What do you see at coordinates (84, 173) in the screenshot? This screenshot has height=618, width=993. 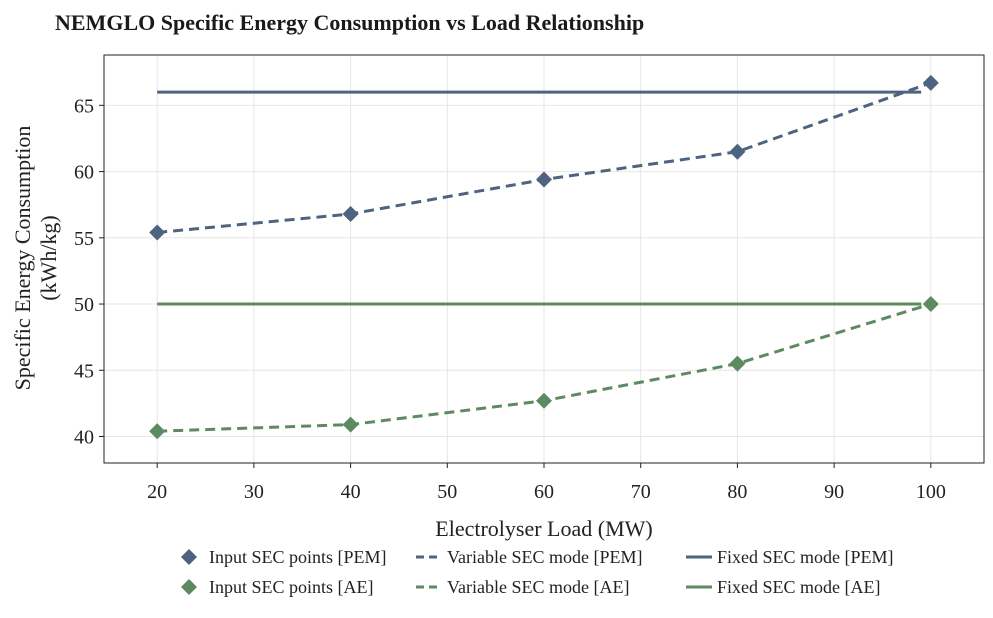 I see `y-tick-label: 60` at bounding box center [84, 173].